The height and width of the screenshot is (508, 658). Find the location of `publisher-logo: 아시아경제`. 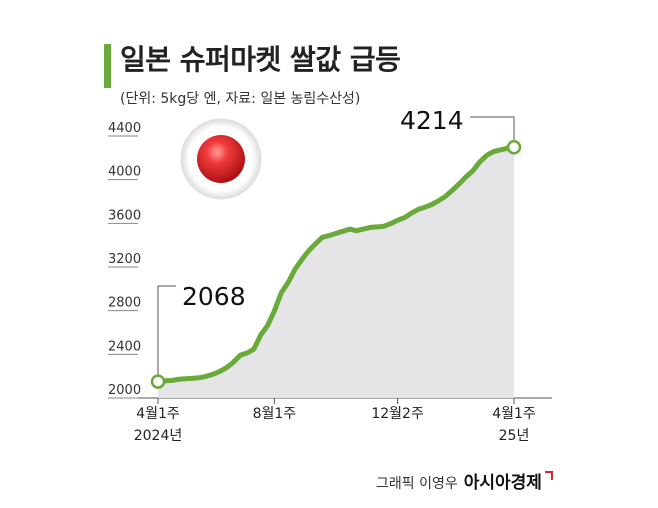

publisher-logo: 아시아경제 is located at coordinates (502, 483).